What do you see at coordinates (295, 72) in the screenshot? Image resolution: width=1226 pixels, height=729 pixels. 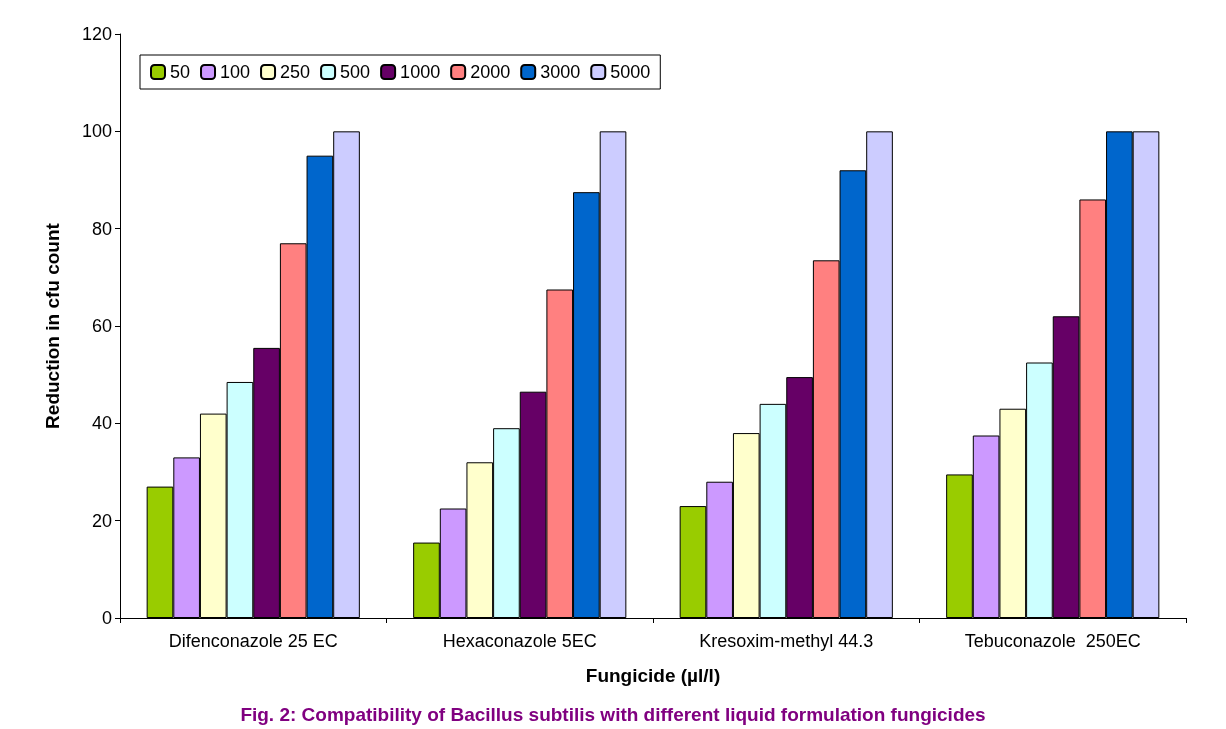 I see `legend-label: 250` at bounding box center [295, 72].